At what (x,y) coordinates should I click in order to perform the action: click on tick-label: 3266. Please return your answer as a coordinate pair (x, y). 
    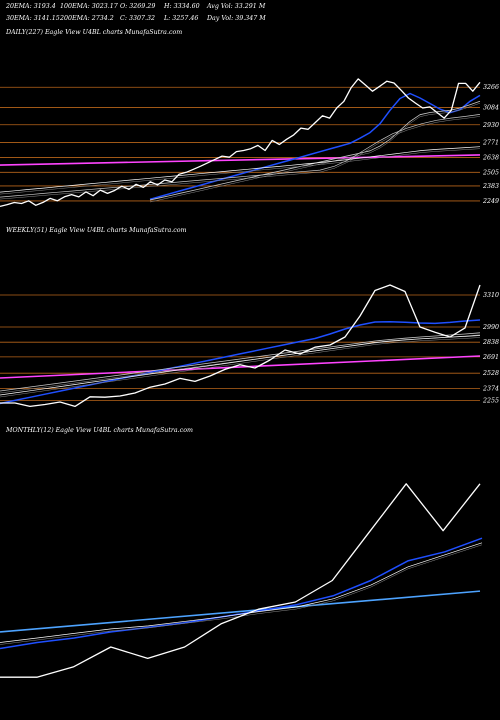
    Looking at the image, I should click on (491, 87).